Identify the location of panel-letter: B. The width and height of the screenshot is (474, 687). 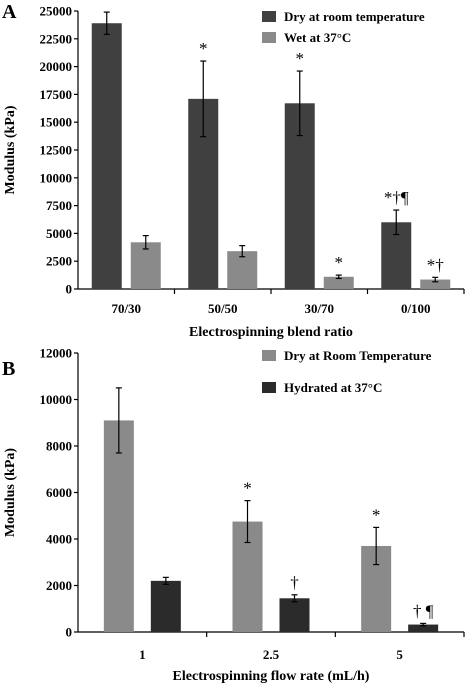
(8, 369).